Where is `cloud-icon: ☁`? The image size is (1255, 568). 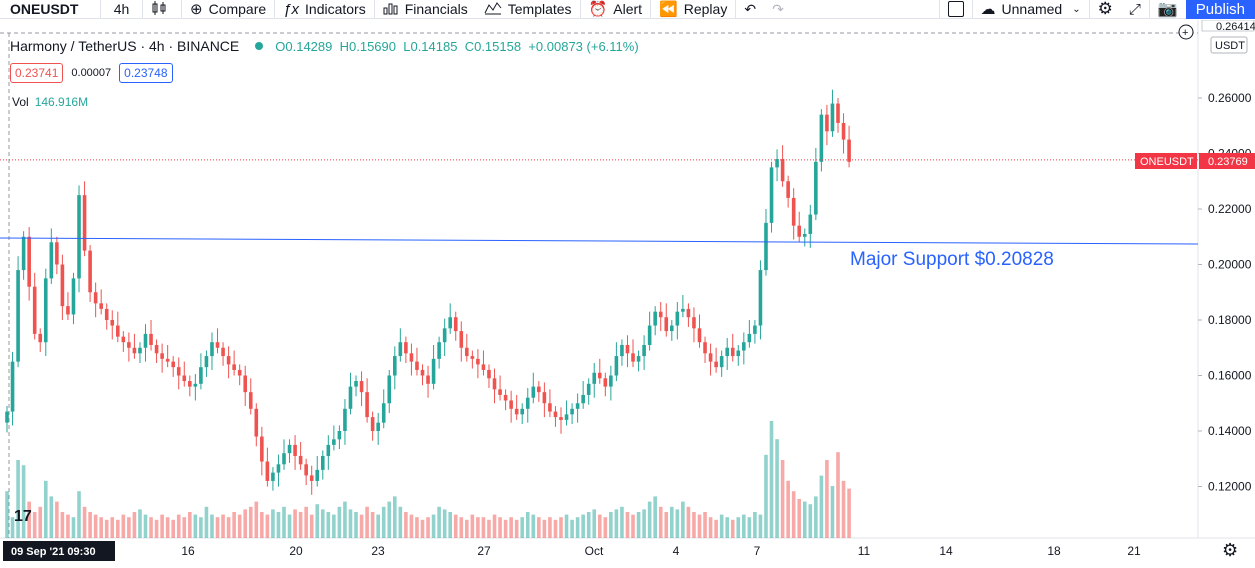
cloud-icon: ☁ is located at coordinates (988, 9).